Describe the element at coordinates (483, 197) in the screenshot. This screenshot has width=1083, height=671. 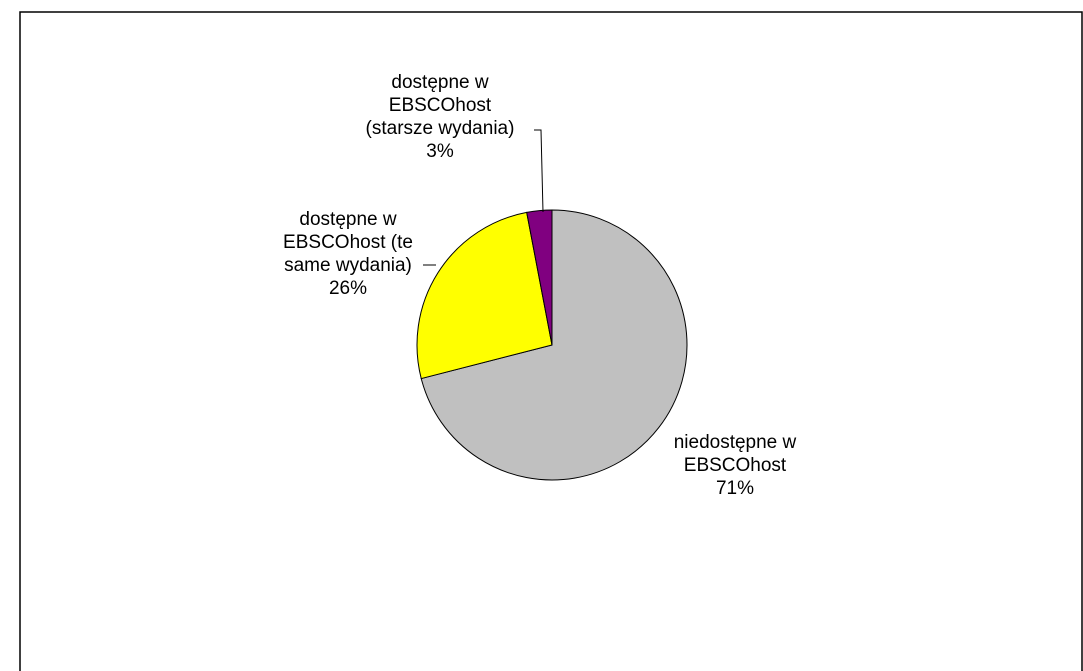
I see `leader-lines` at that location.